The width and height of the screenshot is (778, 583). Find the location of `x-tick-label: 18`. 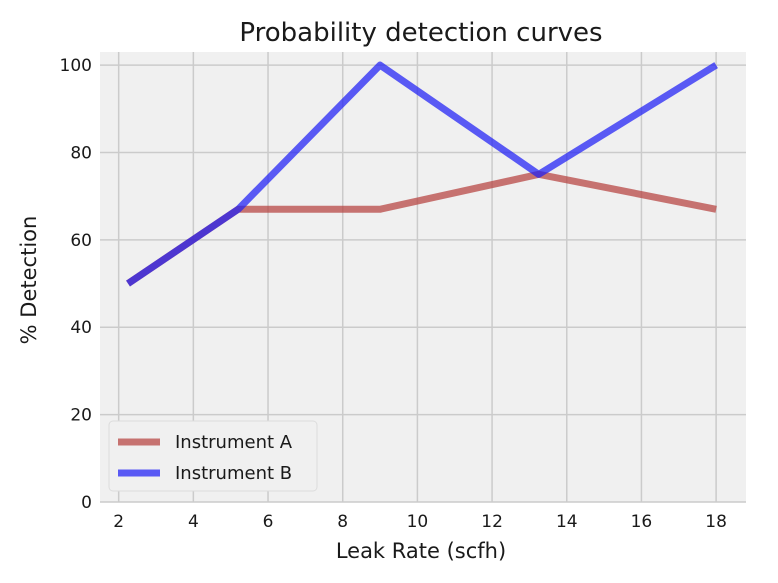

x-tick-label: 18 is located at coordinates (716, 522).